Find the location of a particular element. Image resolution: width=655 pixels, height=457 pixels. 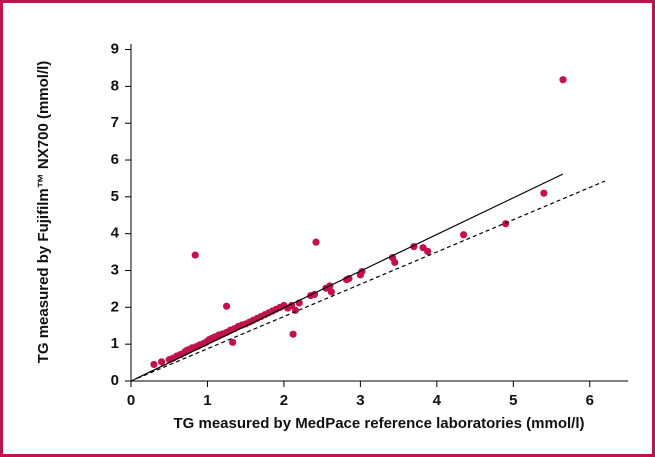

y-tick-label: 9 is located at coordinates (115, 48).